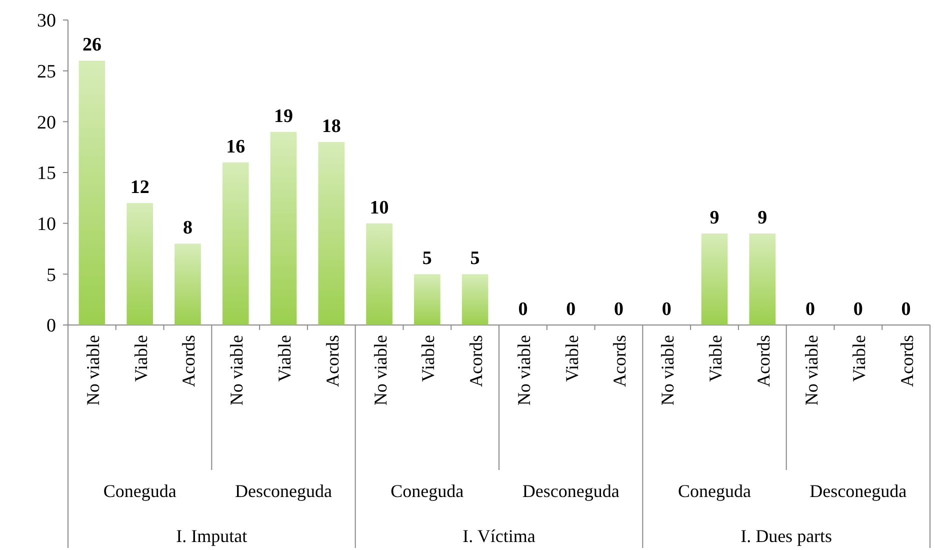  I want to click on y-tick-label: 30, so click(46, 21).